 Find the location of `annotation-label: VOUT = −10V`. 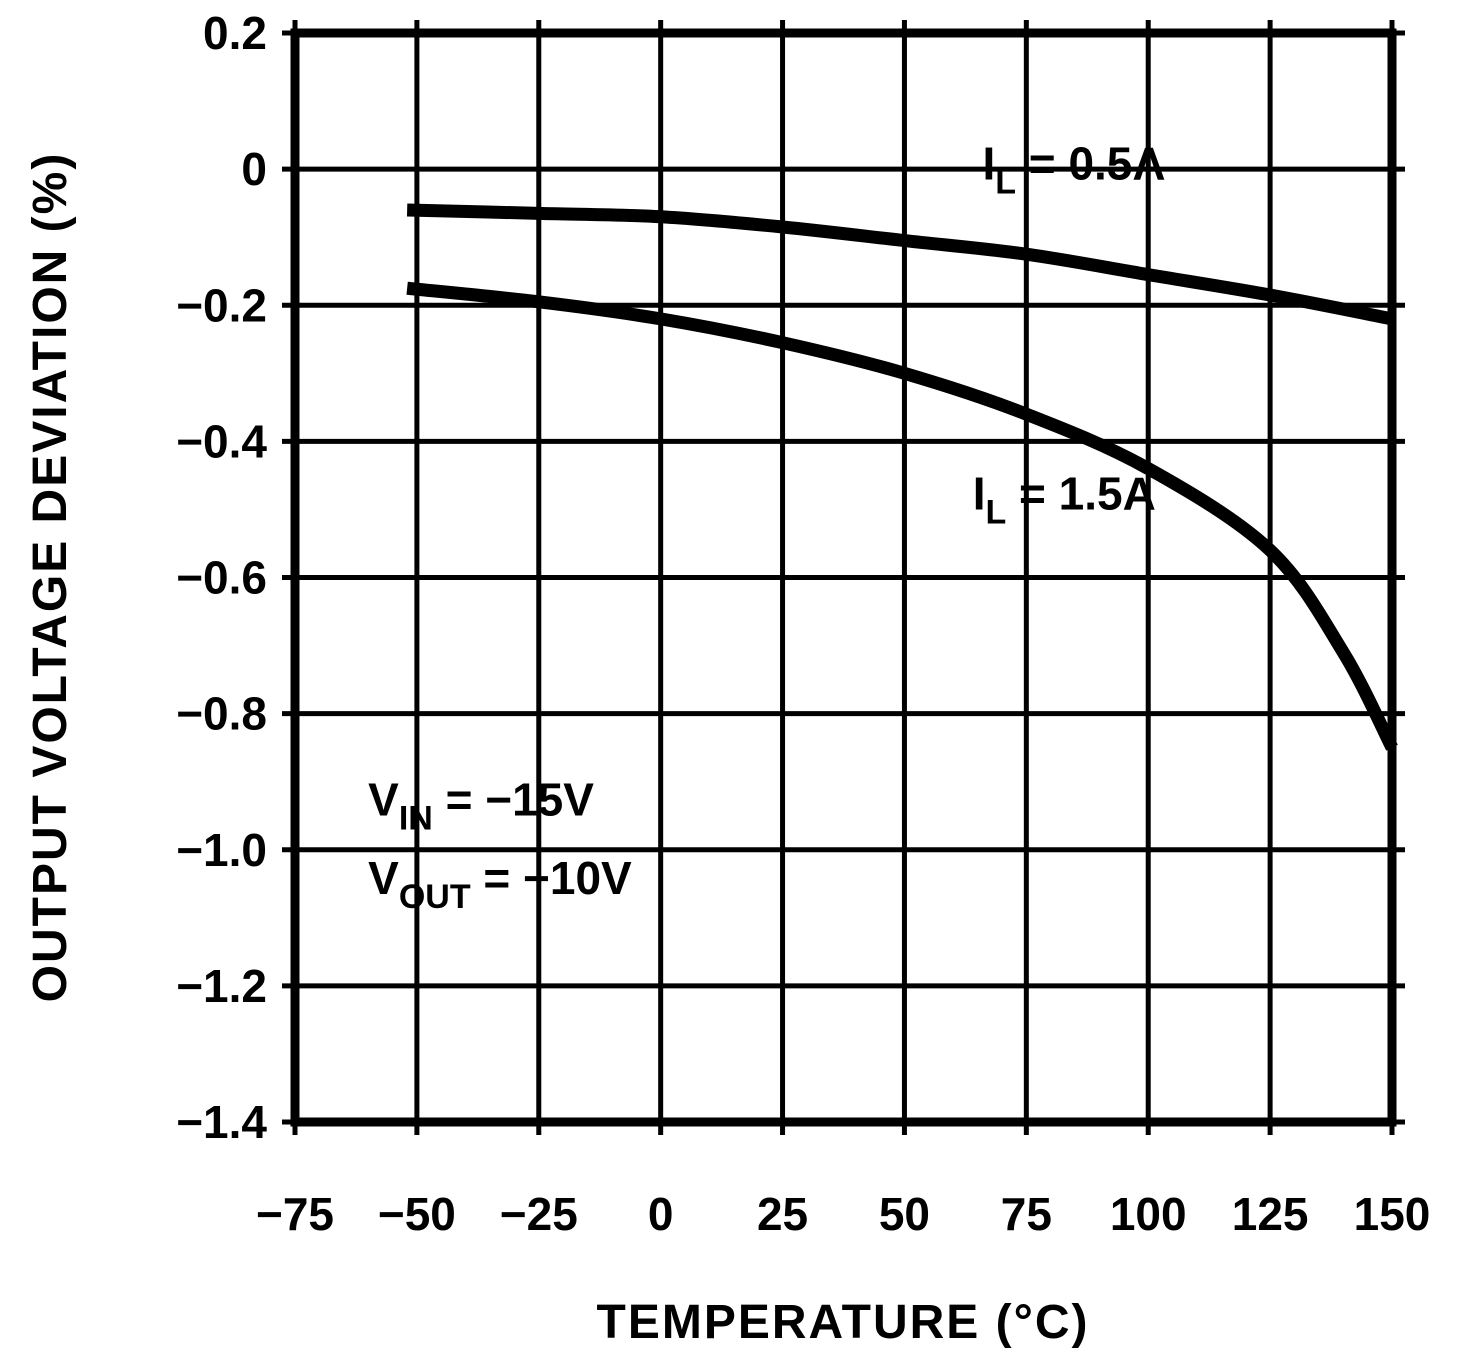

annotation-label: VOUT = −10V is located at coordinates (500, 884).